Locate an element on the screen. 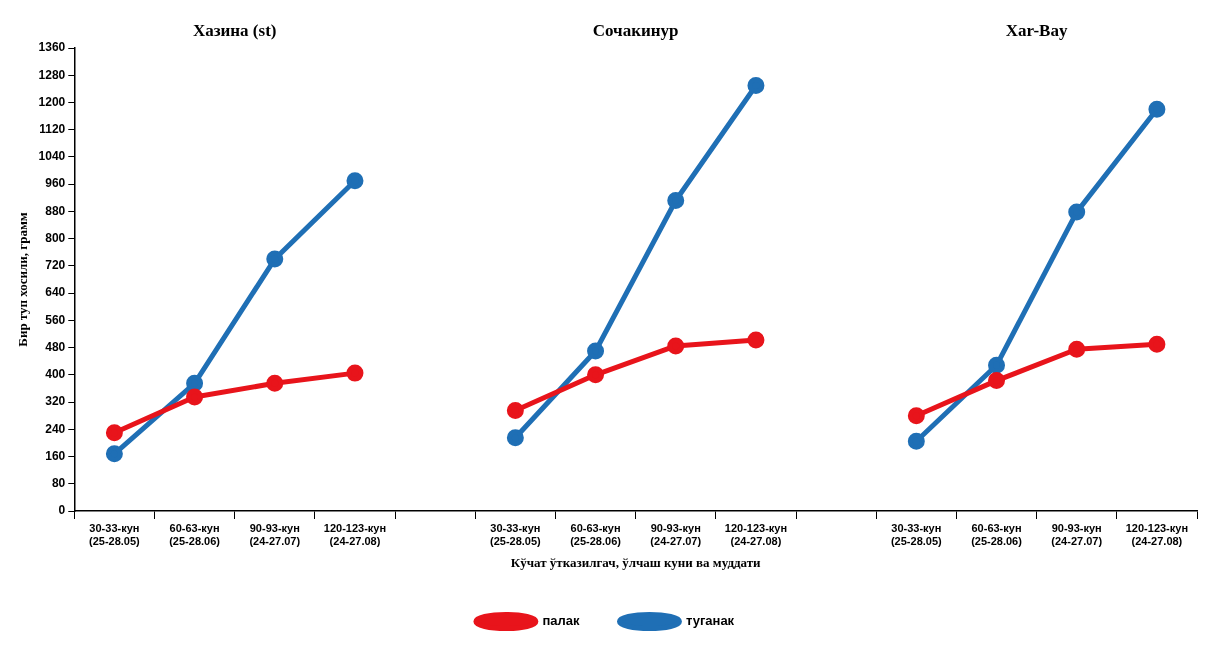 The width and height of the screenshot is (1219, 649). text: Сочакинур is located at coordinates (635, 30).